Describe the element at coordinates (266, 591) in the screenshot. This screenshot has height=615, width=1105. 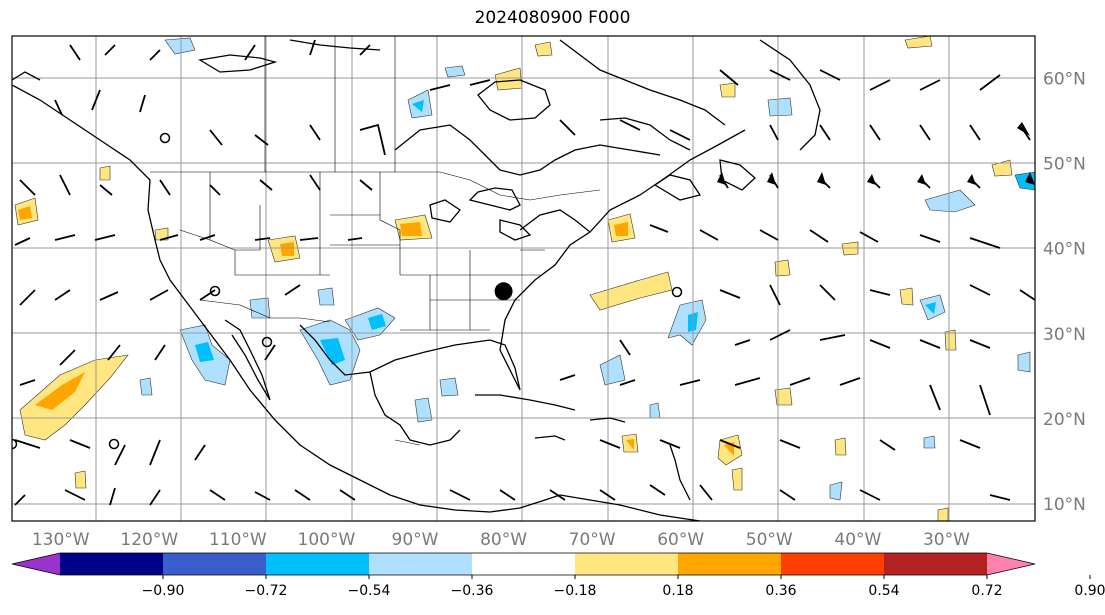
I see `colorbar-tick-label: −0.72` at that location.